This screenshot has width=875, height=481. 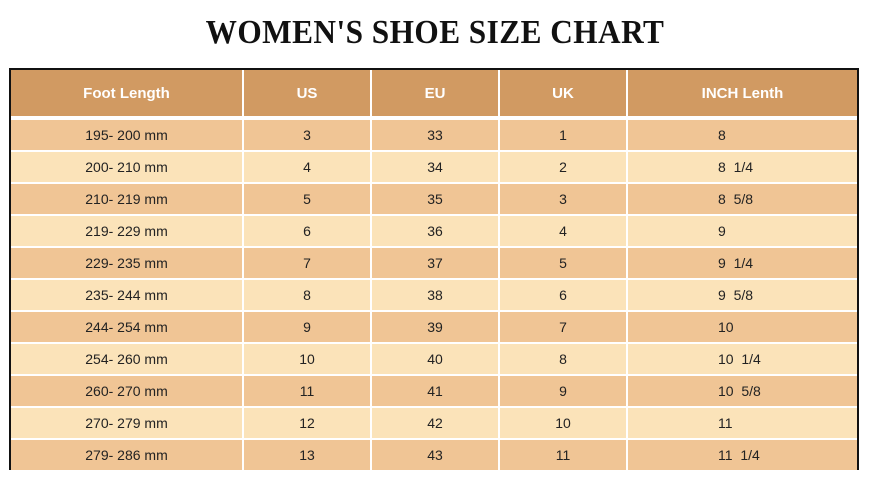 What do you see at coordinates (307, 167) in the screenshot?
I see `cell-us: 4` at bounding box center [307, 167].